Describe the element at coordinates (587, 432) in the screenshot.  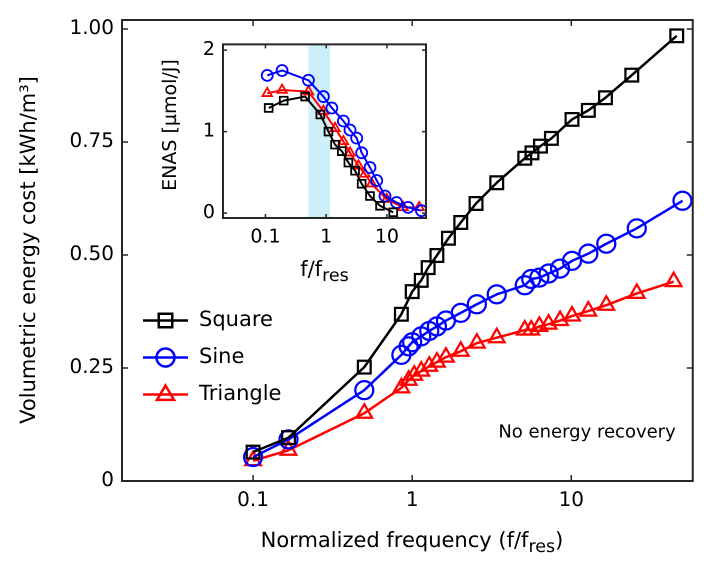
I see `annotation: No energy recovery` at that location.